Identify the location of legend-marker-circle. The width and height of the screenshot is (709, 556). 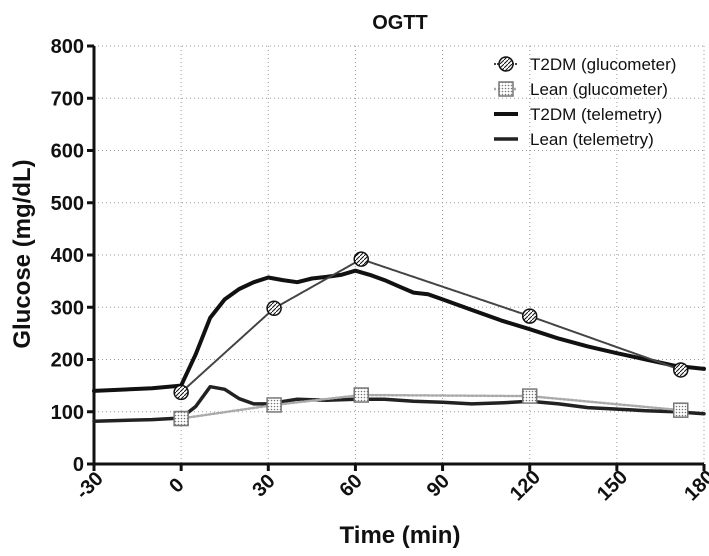
(506, 64).